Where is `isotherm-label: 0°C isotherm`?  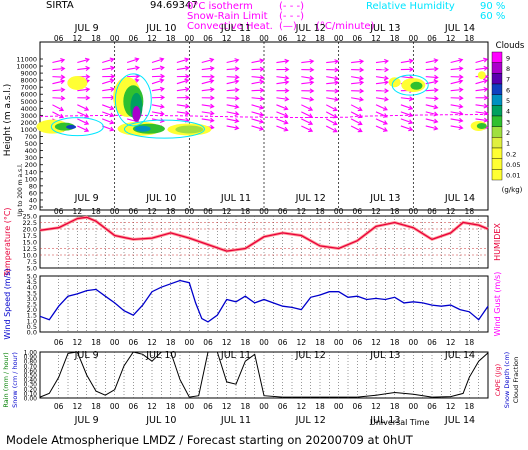 isotherm-label: 0°C isotherm is located at coordinates (220, 6).